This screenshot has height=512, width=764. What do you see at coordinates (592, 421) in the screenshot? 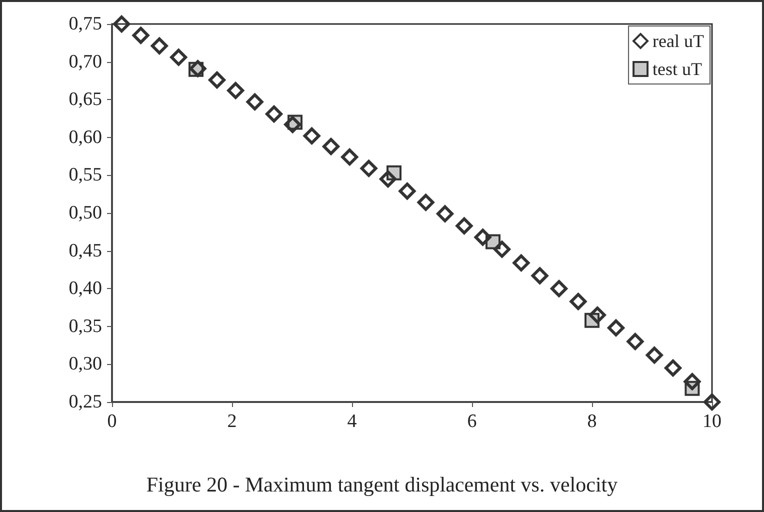
I see `x-tick-label: 8` at bounding box center [592, 421].